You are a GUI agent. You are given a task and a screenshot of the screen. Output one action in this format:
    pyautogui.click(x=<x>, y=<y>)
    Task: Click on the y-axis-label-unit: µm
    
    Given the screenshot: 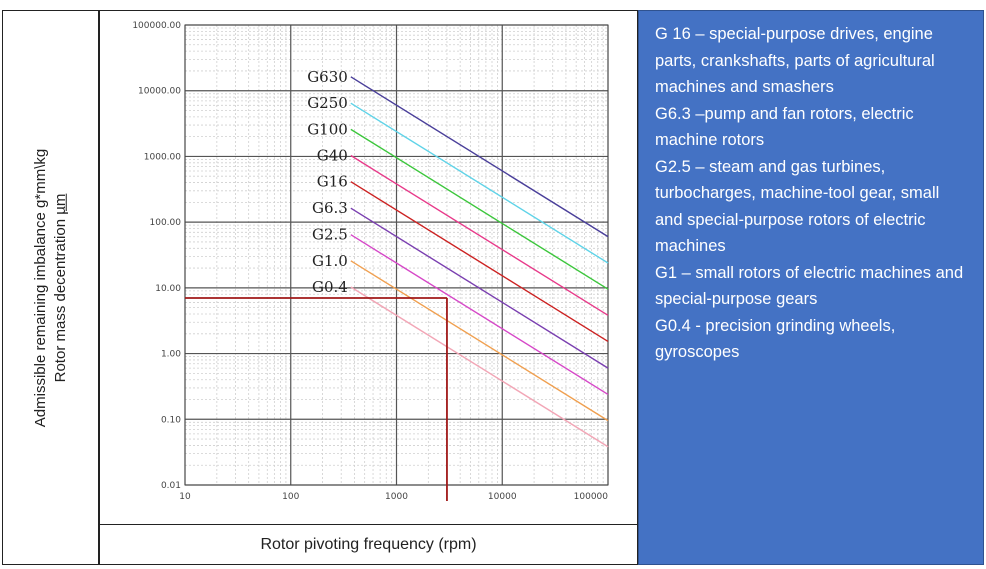 What is the action you would take?
    pyautogui.click(x=60, y=204)
    